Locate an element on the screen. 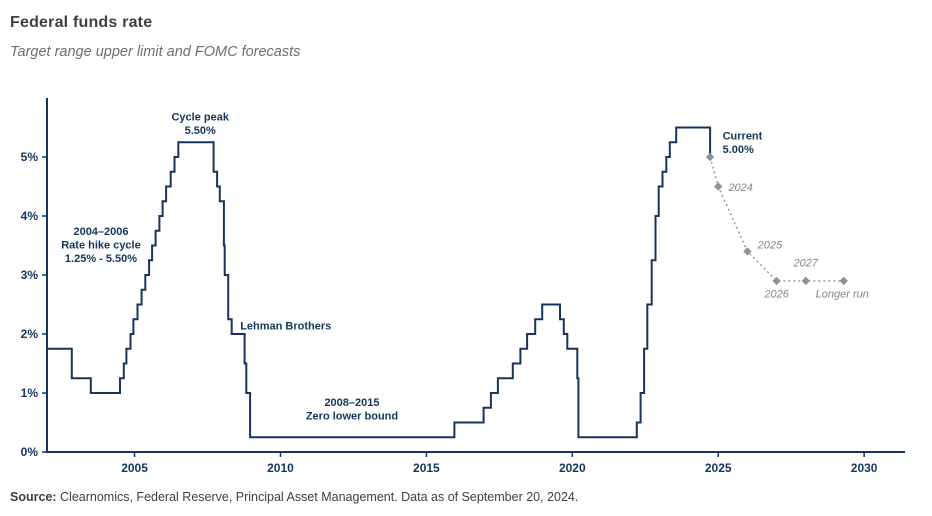 The image size is (932, 516). x-tick-label: 2015 is located at coordinates (426, 468).